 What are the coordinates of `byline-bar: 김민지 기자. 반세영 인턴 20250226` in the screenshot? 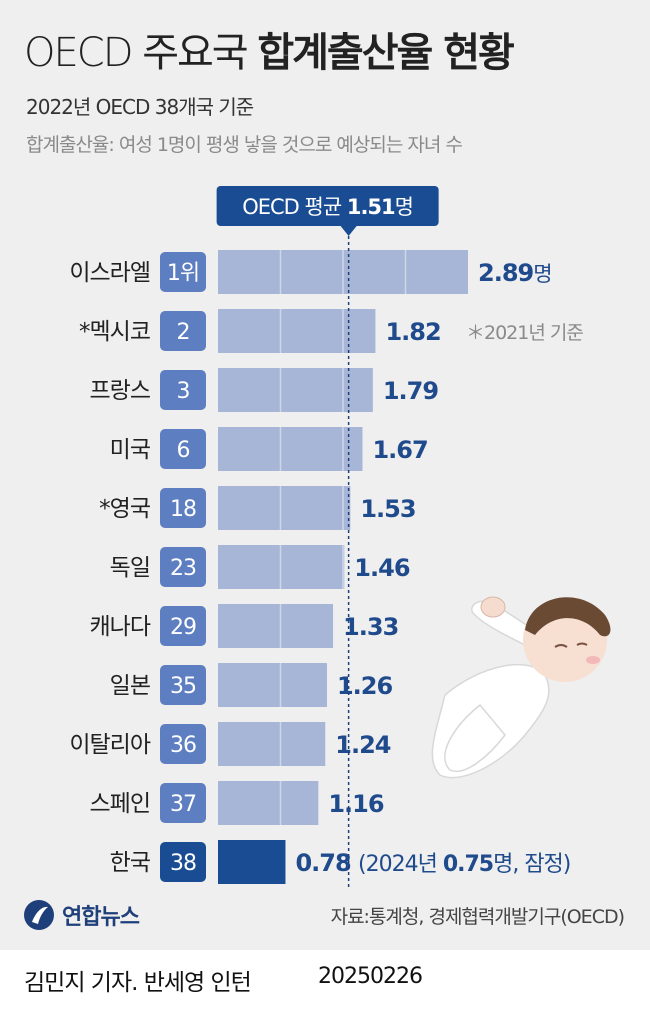 It's located at (325, 980).